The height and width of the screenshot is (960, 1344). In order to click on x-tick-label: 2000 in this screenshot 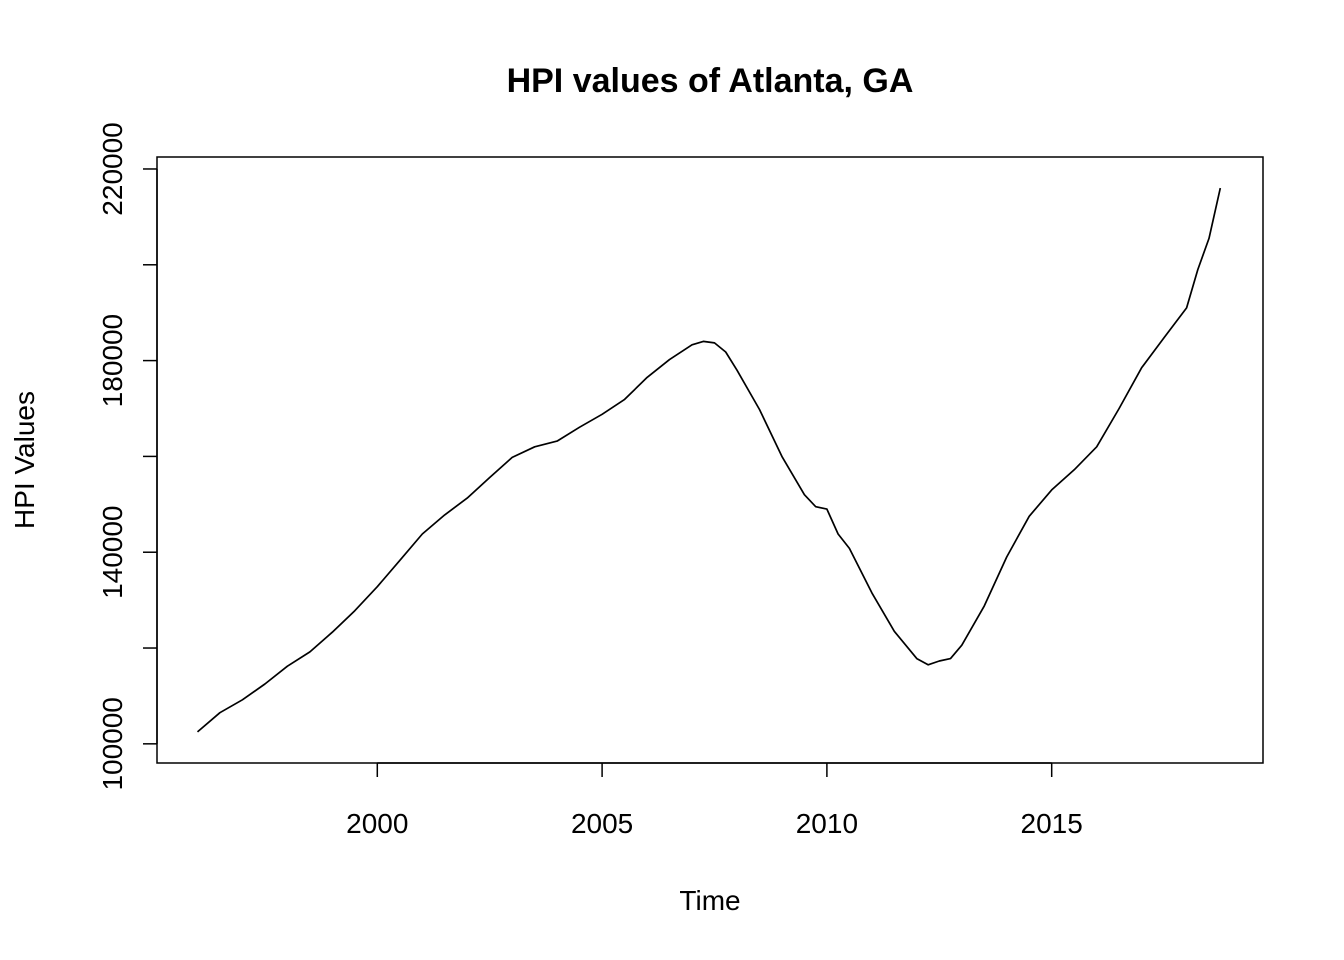, I will do `click(377, 823)`.